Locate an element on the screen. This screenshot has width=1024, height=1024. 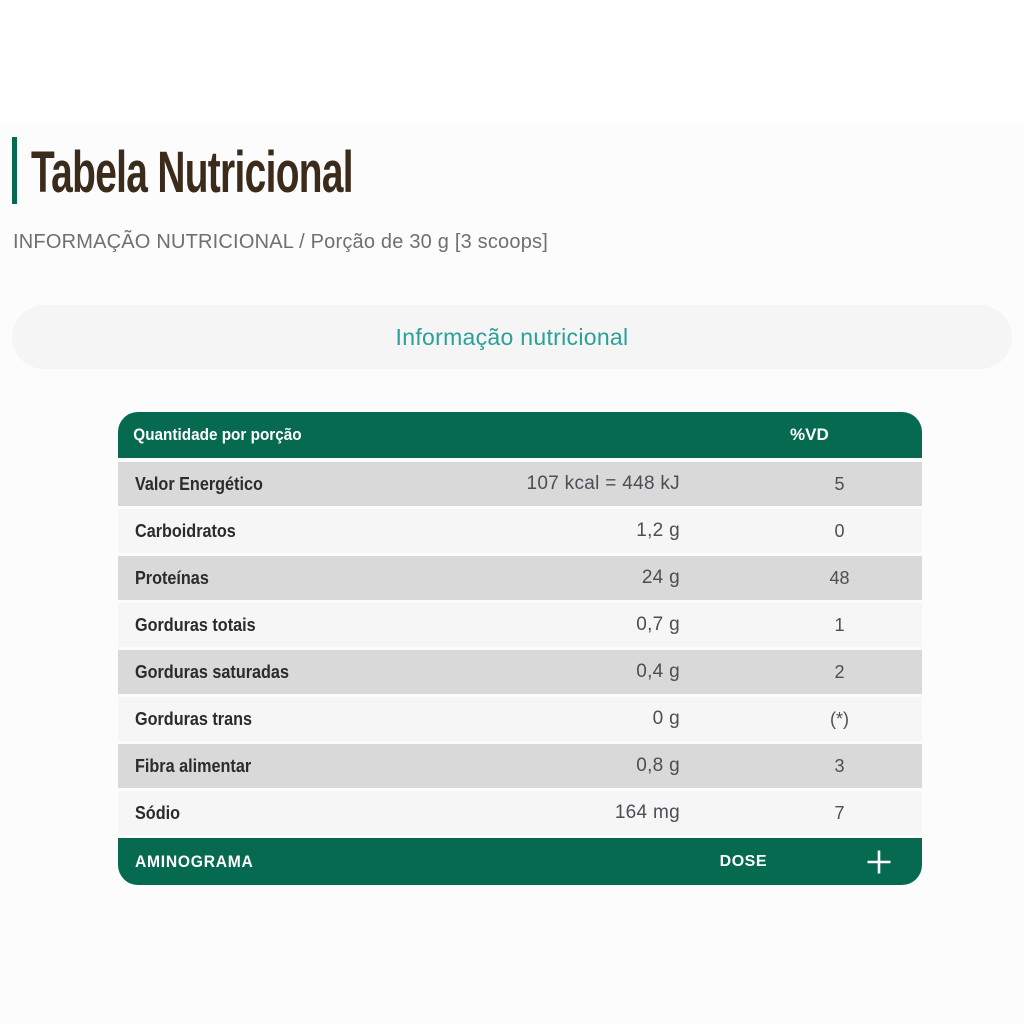
aminogram-expander: AMINOGRAMA DOSE is located at coordinates (520, 861).